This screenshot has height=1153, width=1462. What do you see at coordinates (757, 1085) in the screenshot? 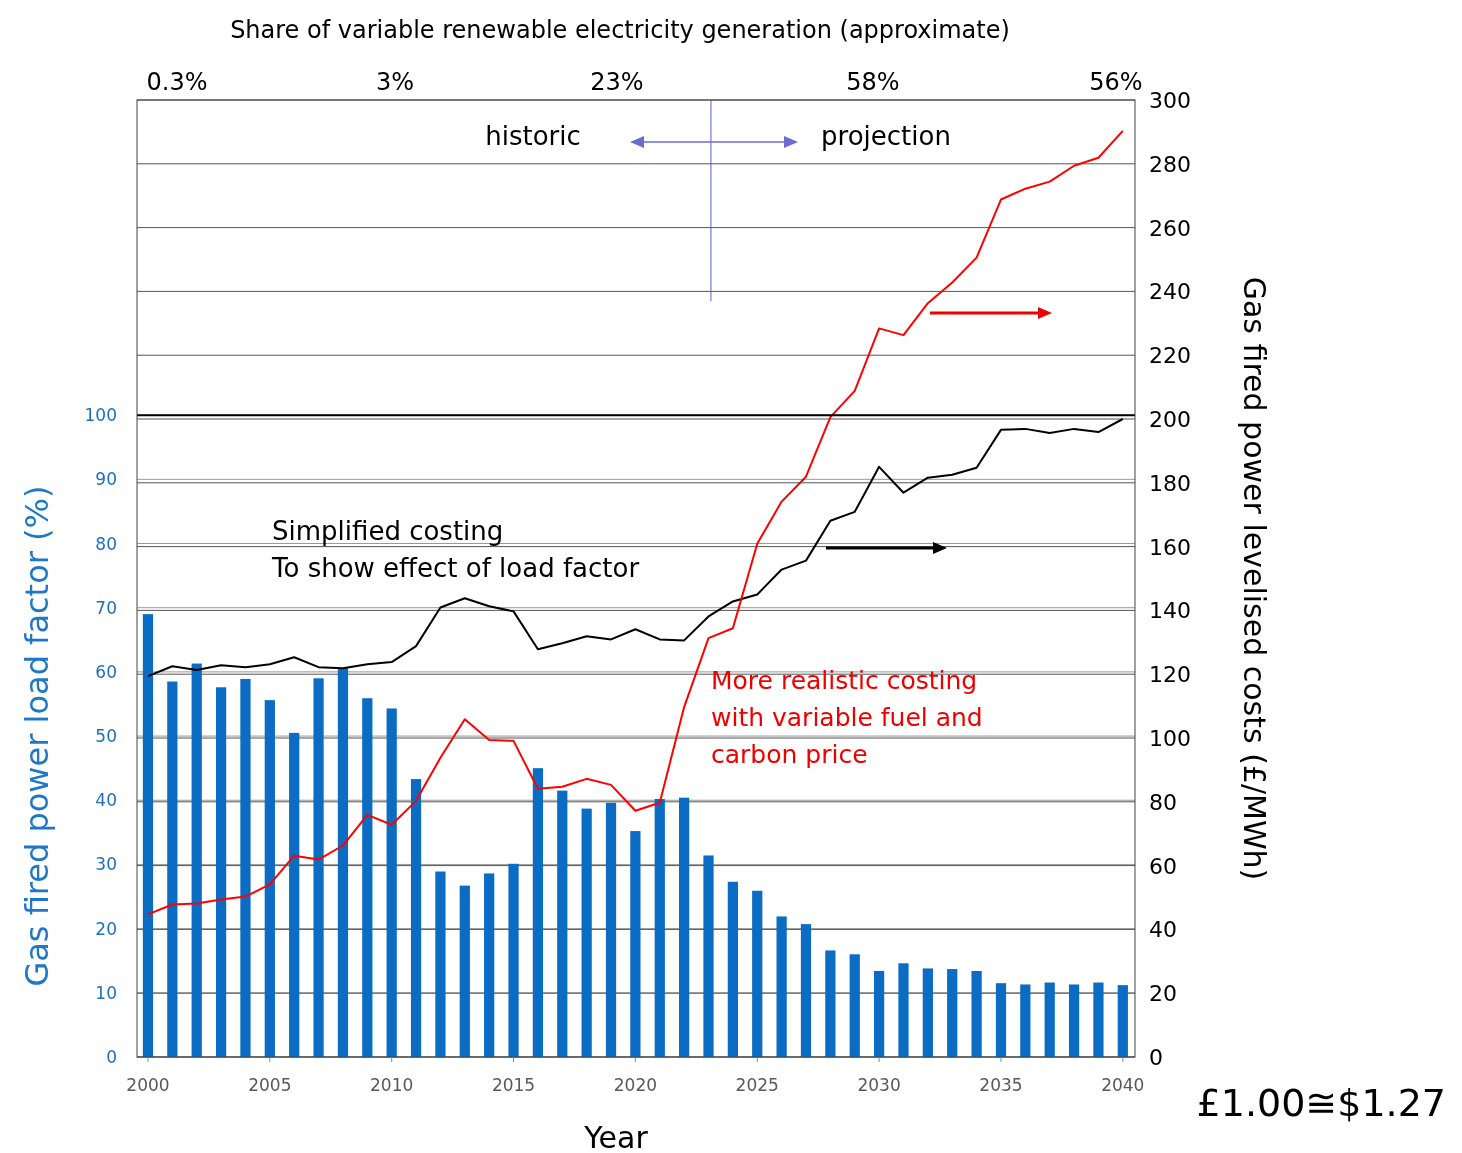
I see `x-tick-label: 2025` at bounding box center [757, 1085].